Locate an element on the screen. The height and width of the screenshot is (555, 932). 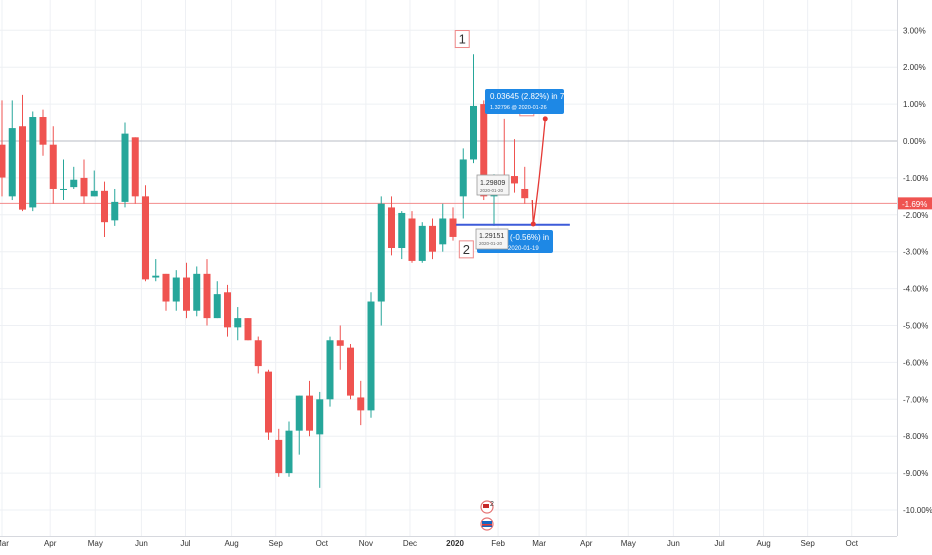
y-tick-label: -1.00% is located at coordinates (915, 178).